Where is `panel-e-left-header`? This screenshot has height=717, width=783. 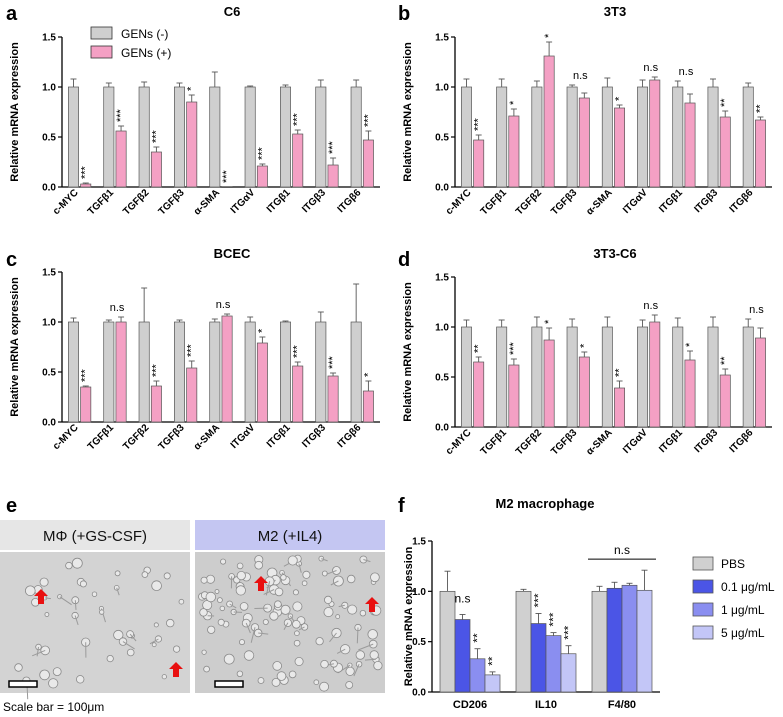 panel-e-left-header is located at coordinates (95, 535).